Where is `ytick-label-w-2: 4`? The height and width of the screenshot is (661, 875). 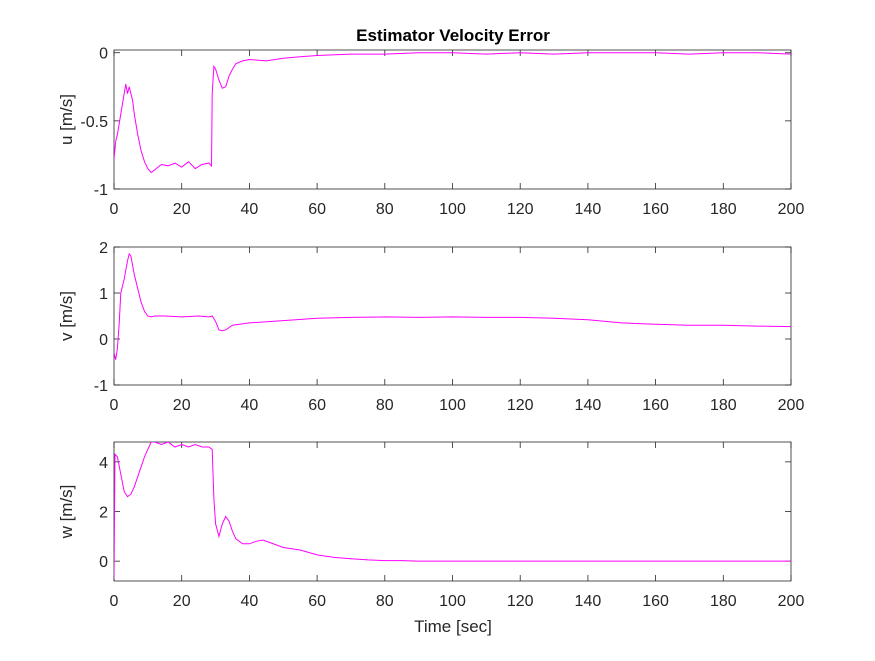
ytick-label-w-2: 4 is located at coordinates (103, 463).